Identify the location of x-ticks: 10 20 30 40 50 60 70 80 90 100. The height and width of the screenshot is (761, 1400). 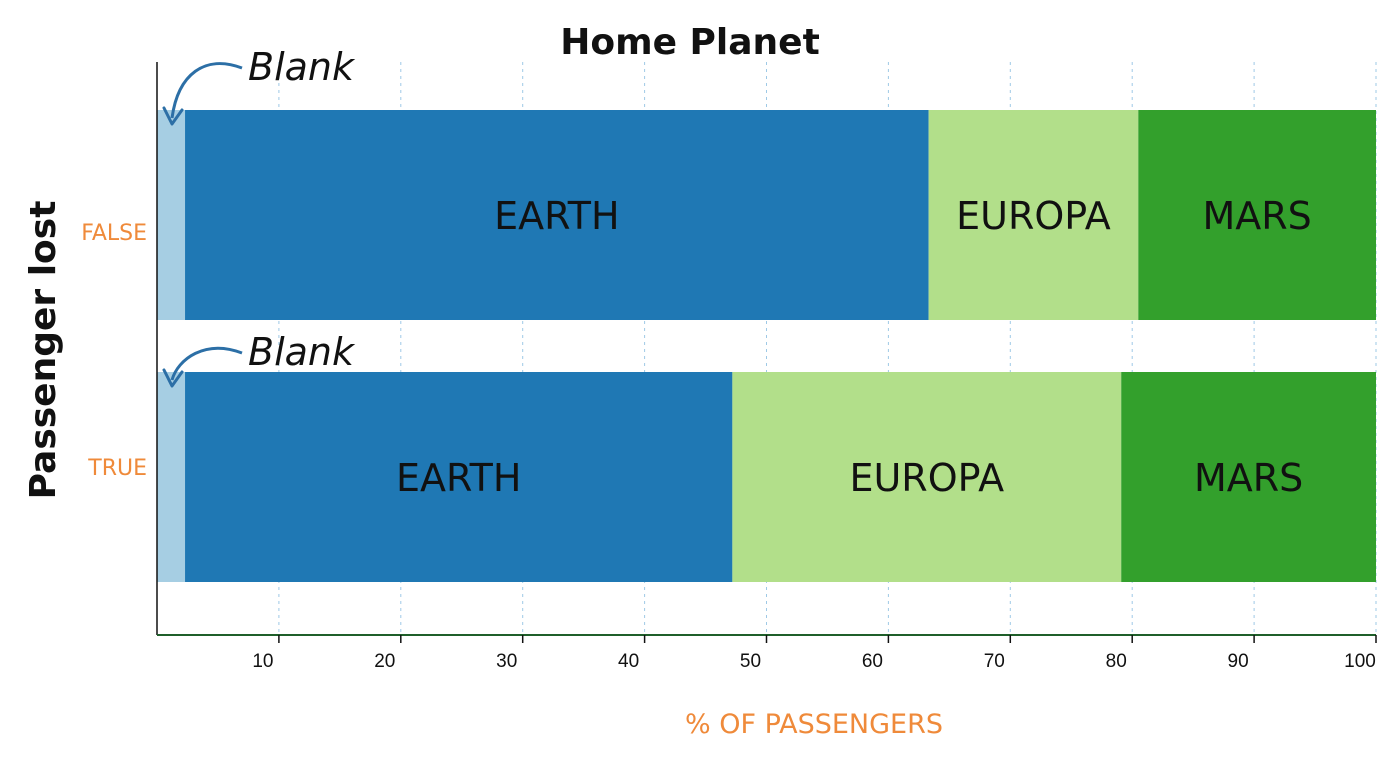
(814, 653).